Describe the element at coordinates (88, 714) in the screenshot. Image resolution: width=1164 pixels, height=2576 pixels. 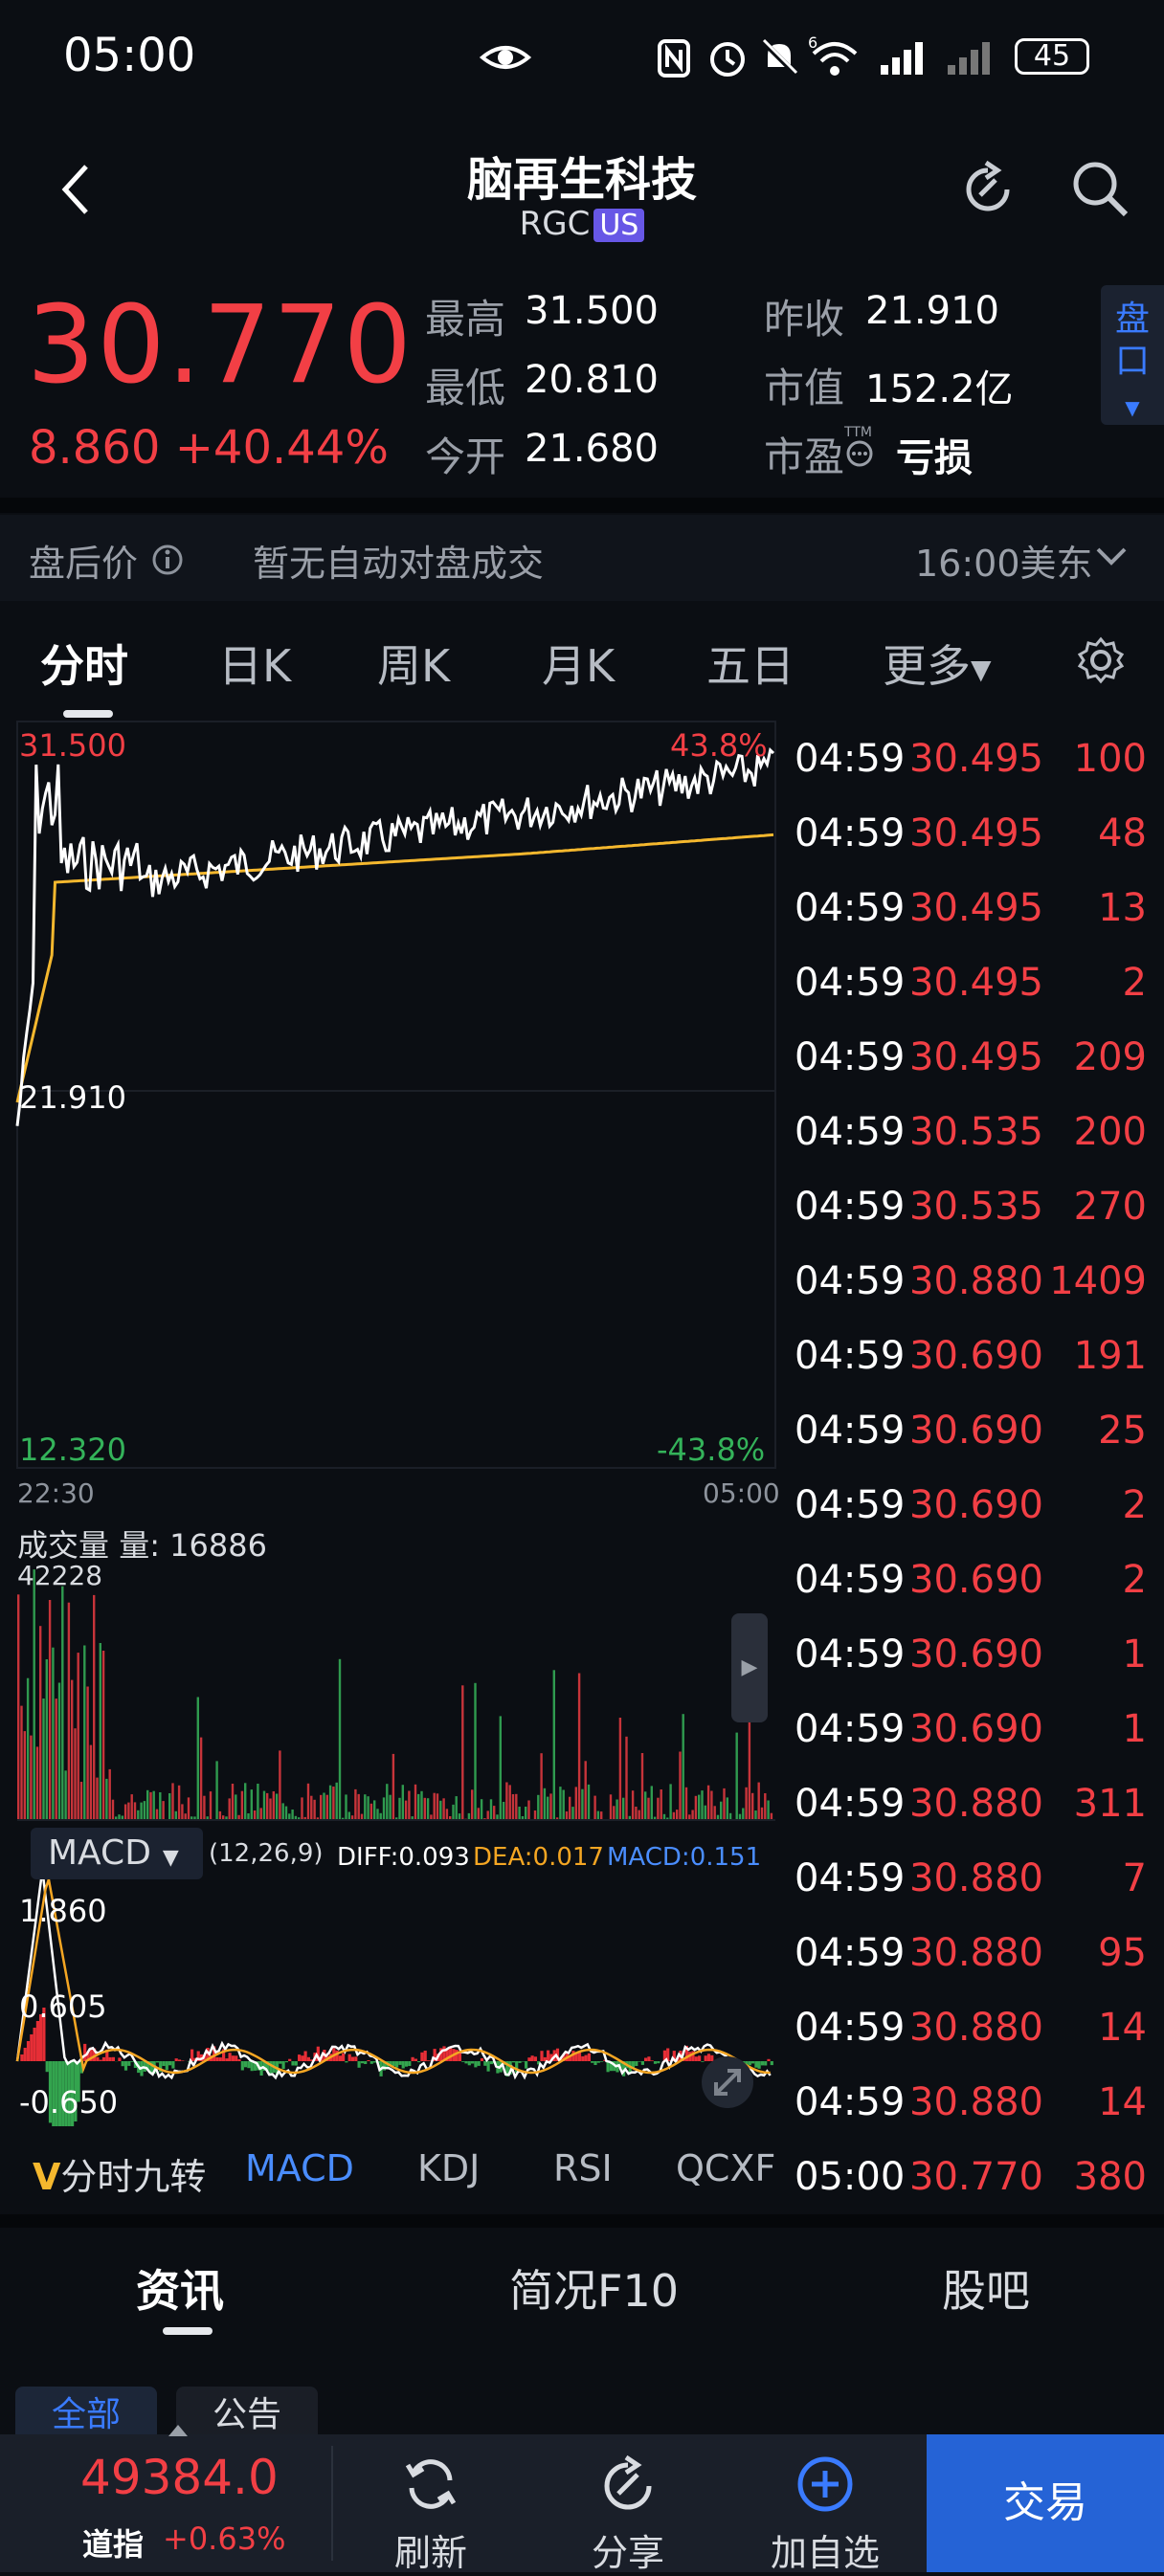
I see `tab-underline` at that location.